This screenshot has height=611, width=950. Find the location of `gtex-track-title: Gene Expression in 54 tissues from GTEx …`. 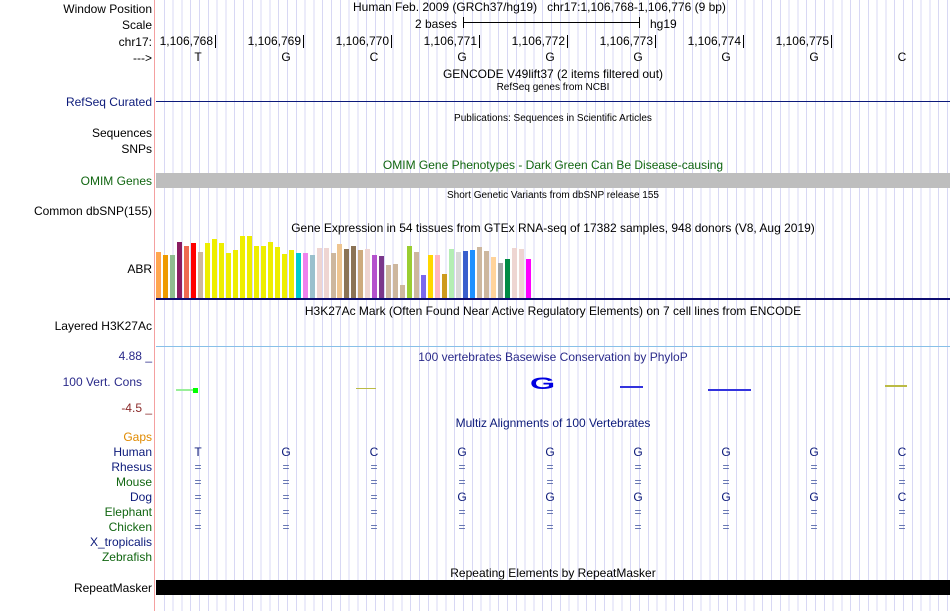

gtex-track-title: Gene Expression in 54 tissues from GTEx … is located at coordinates (553, 228).